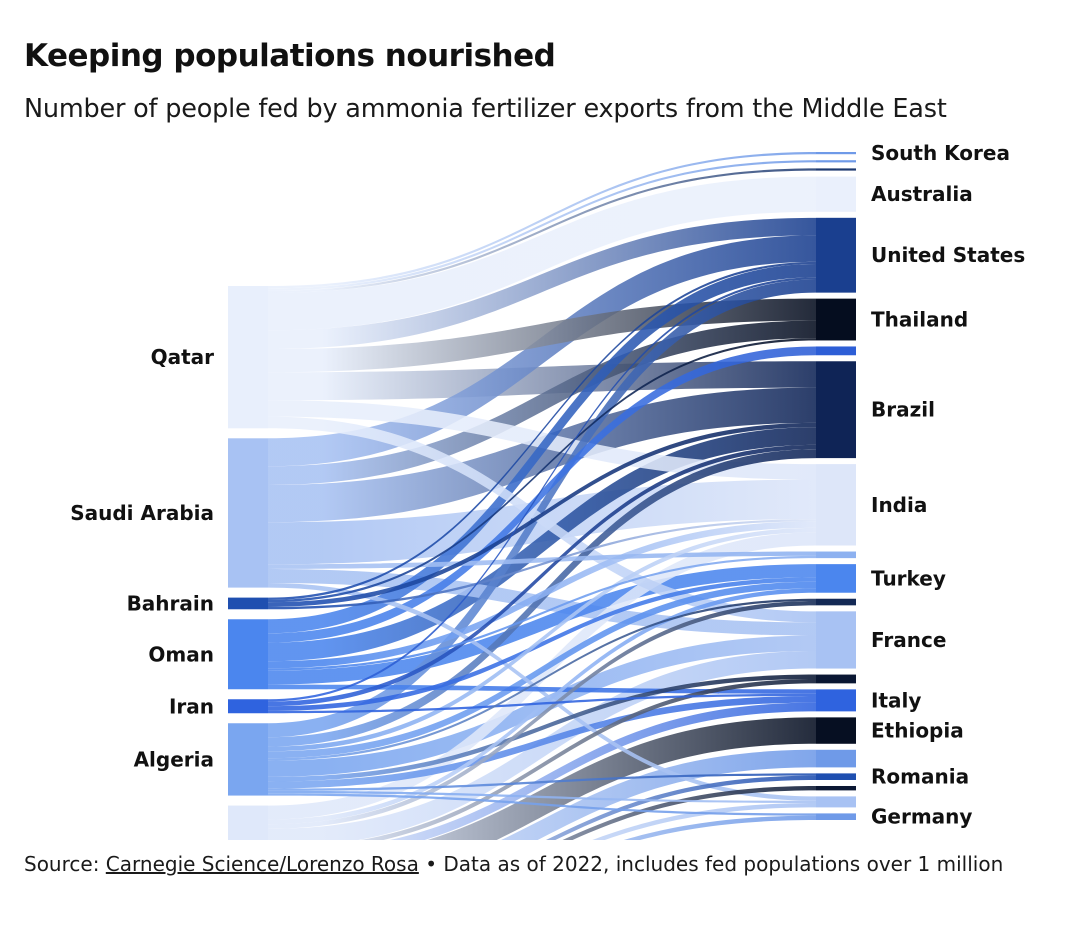  Describe the element at coordinates (908, 640) in the screenshot. I see `target-label-france: France` at that location.